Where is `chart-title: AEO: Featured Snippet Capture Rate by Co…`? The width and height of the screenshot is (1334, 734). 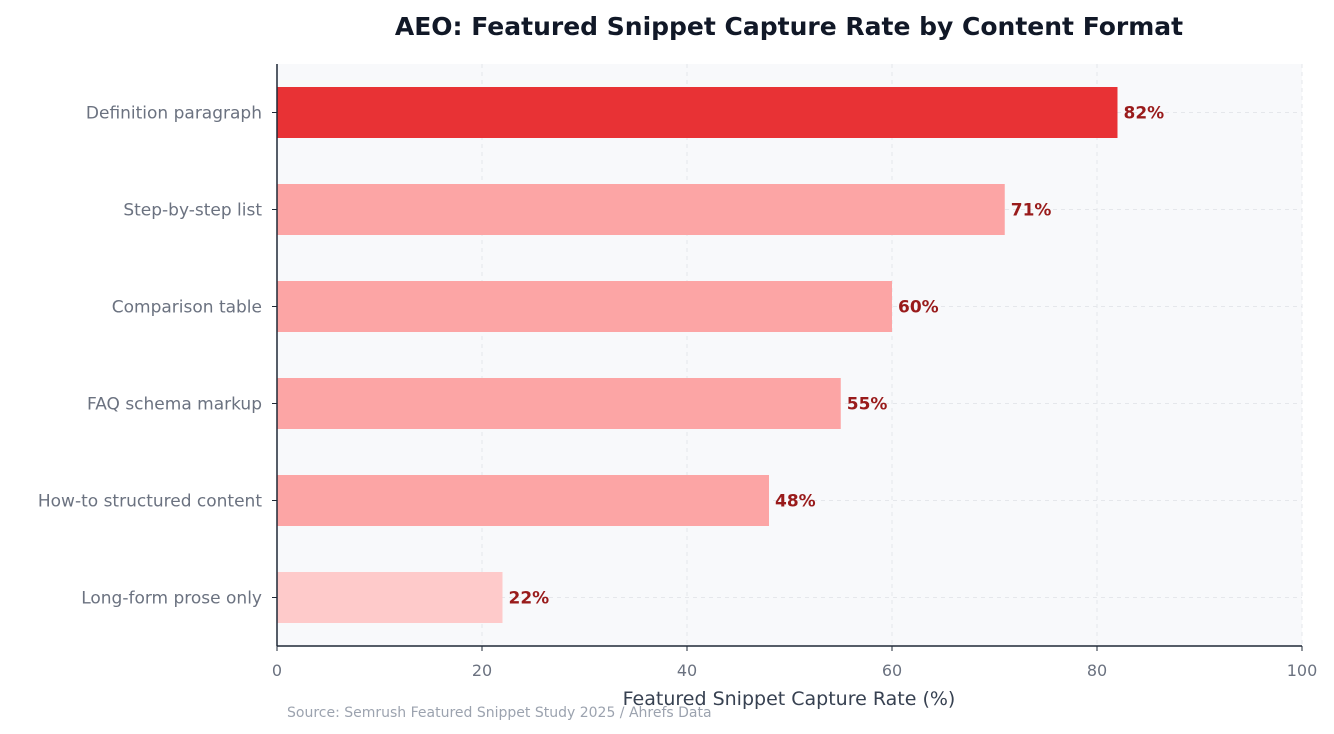
chart-title: AEO: Featured Snippet Capture Rate by Co… is located at coordinates (789, 26).